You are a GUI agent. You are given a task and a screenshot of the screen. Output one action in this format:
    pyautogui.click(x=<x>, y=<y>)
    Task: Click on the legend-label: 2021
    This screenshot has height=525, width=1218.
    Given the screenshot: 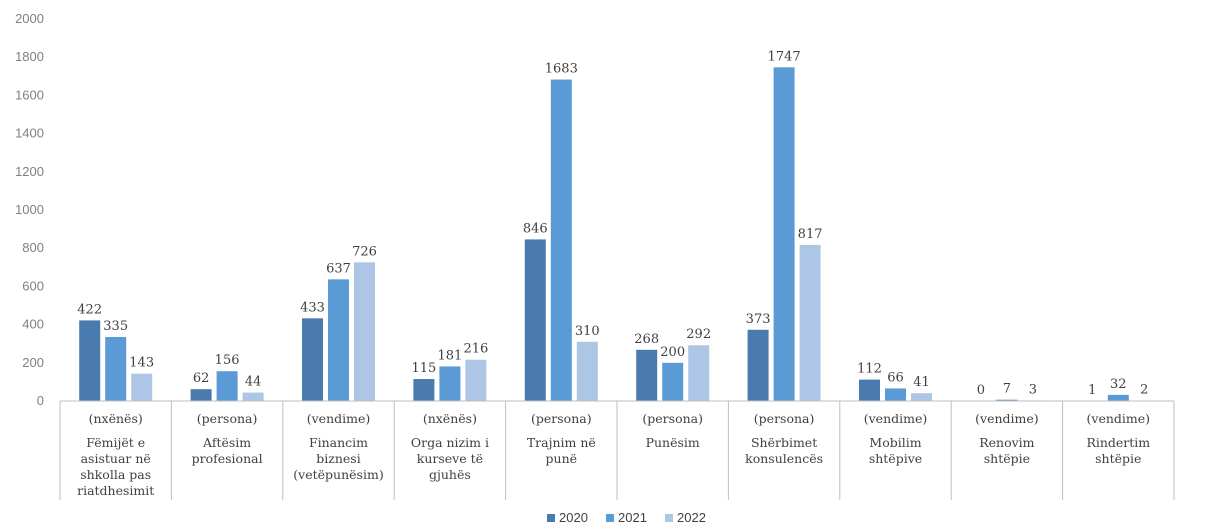 What is the action you would take?
    pyautogui.click(x=632, y=517)
    